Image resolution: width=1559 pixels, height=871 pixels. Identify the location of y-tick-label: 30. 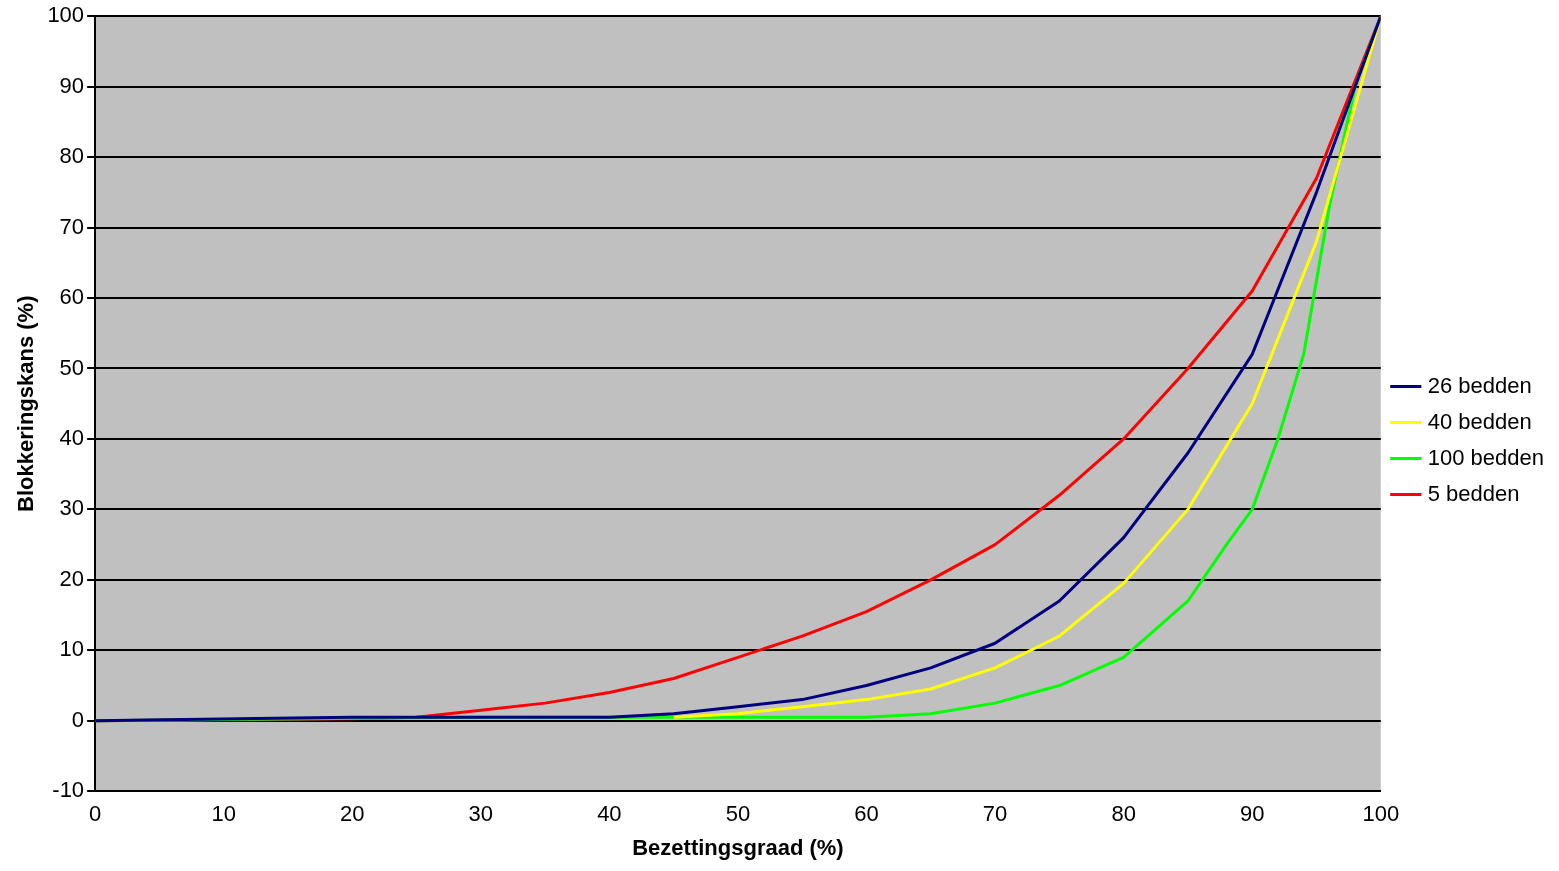
(72, 508).